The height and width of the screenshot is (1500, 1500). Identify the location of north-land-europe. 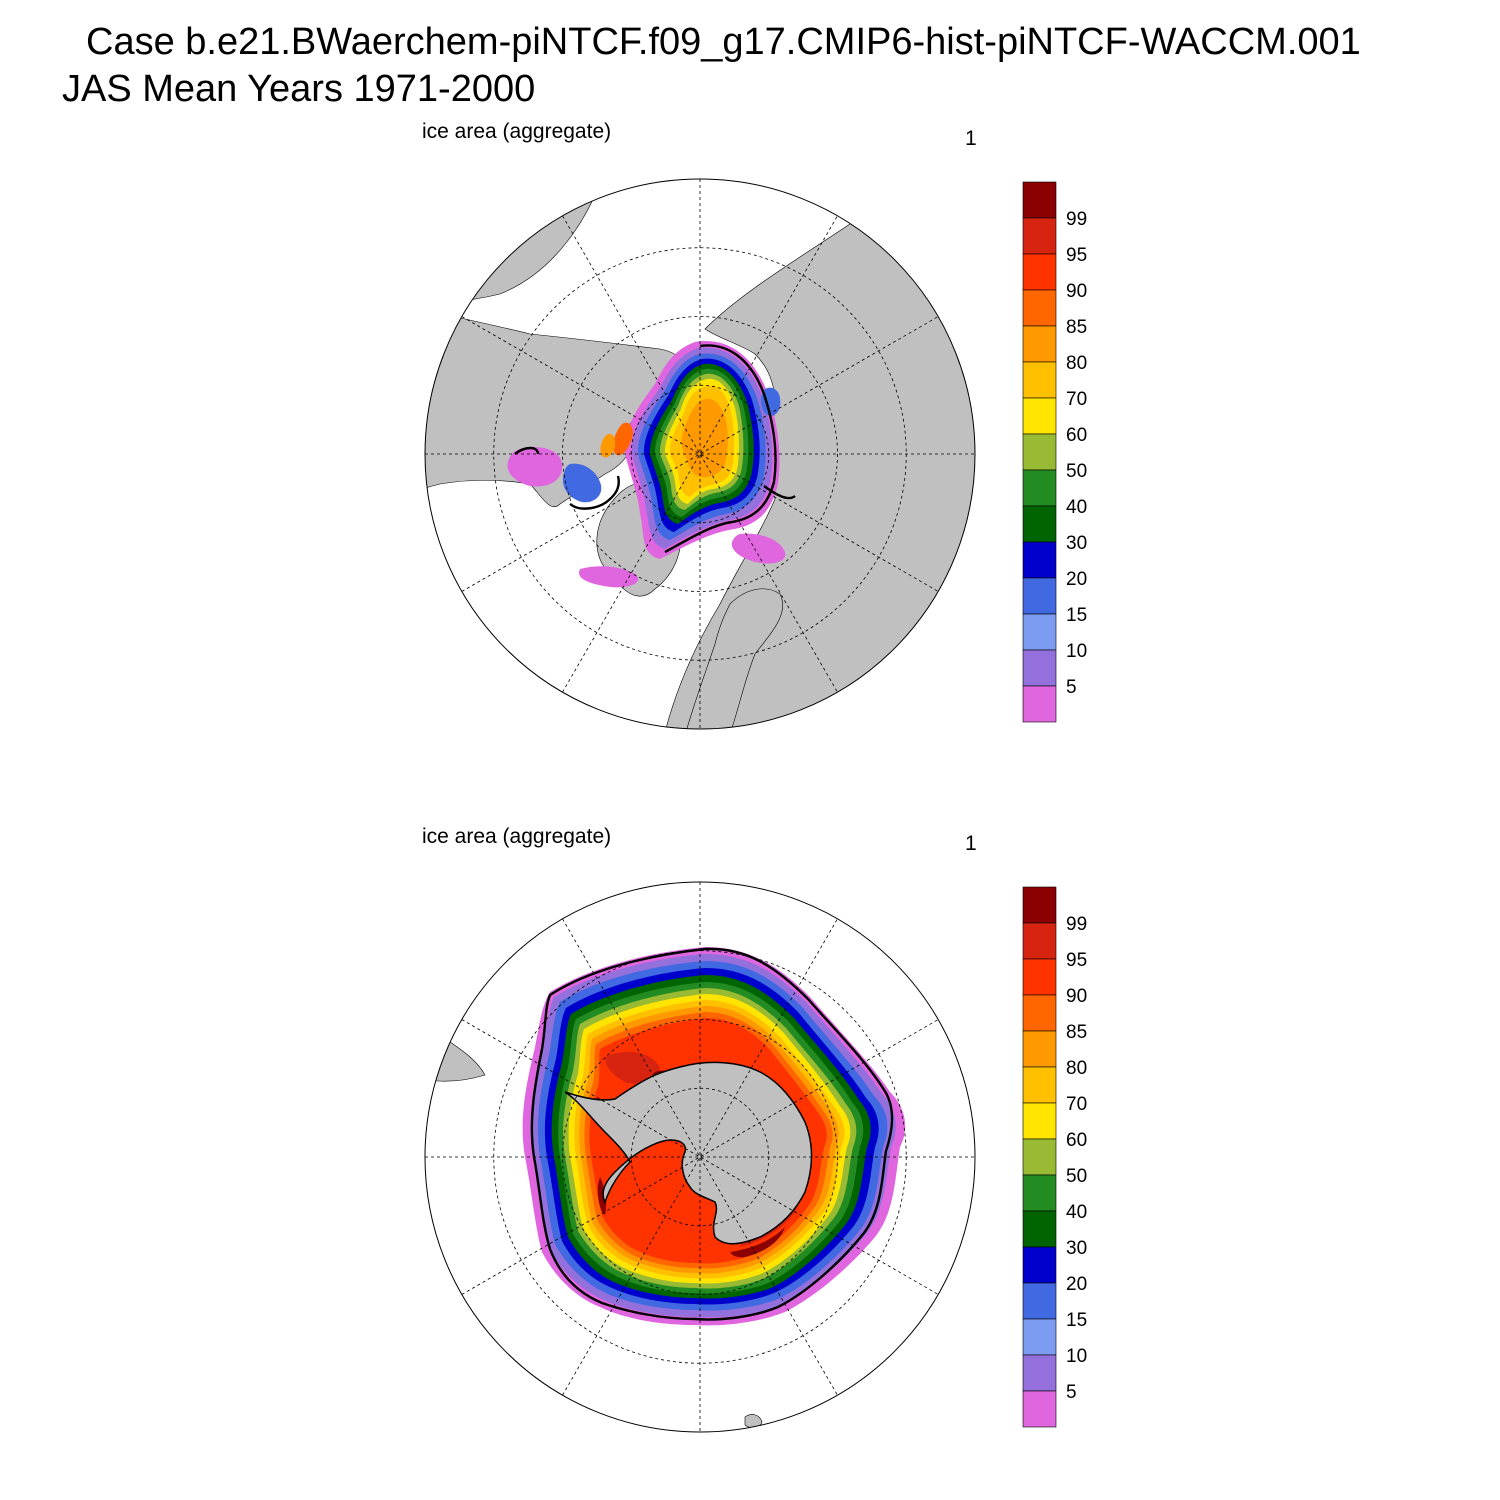
(731, 658).